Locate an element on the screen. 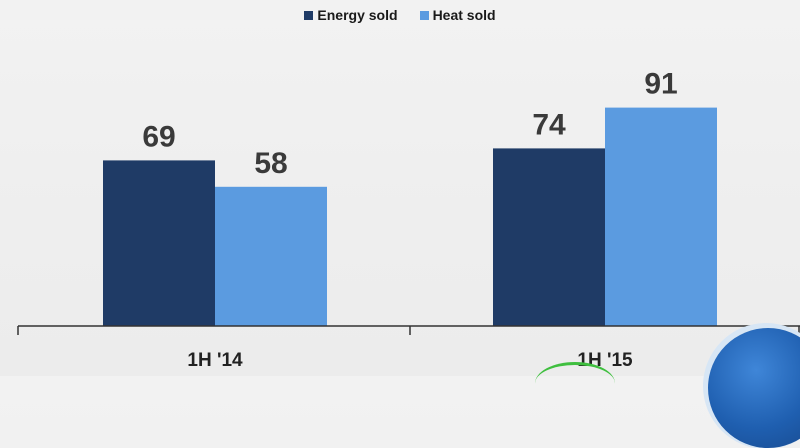  decorative-green-arc is located at coordinates (575, 383).